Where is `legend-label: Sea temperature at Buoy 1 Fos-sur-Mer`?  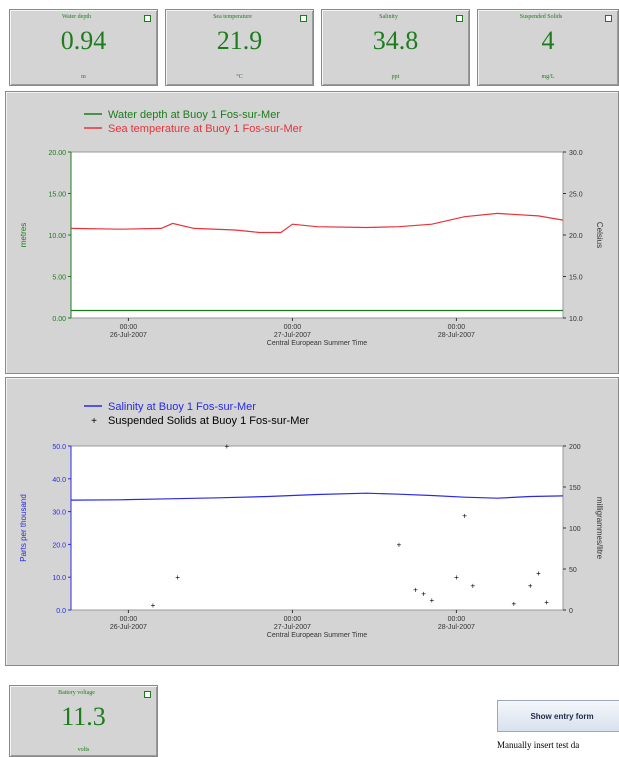
legend-label: Sea temperature at Buoy 1 Fos-sur-Mer is located at coordinates (205, 129).